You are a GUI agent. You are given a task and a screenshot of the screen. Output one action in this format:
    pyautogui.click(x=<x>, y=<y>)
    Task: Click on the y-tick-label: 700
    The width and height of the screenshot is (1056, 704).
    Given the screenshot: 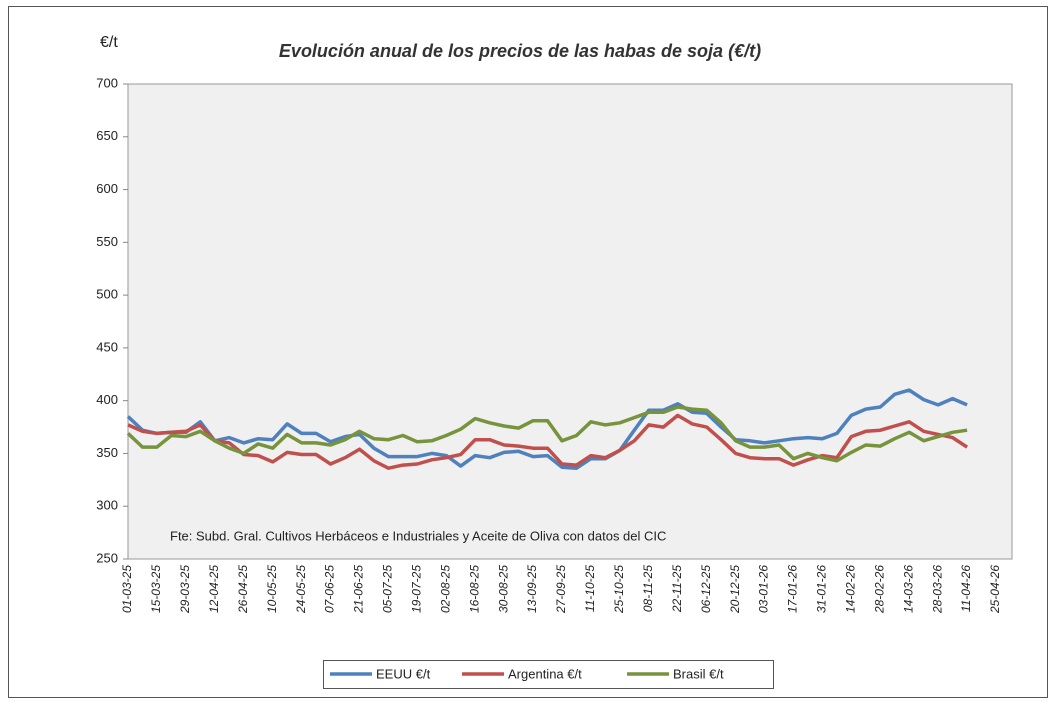 What is the action you would take?
    pyautogui.click(x=107, y=82)
    